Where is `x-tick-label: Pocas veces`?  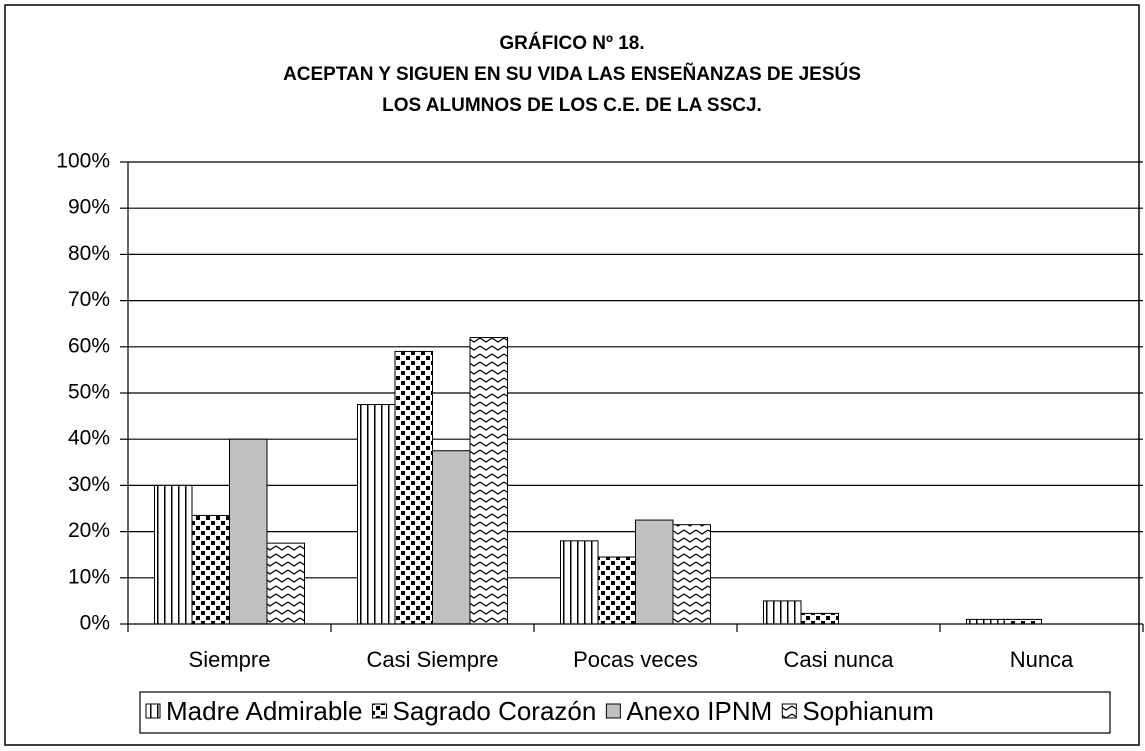
x-tick-label: Pocas veces is located at coordinates (635, 659).